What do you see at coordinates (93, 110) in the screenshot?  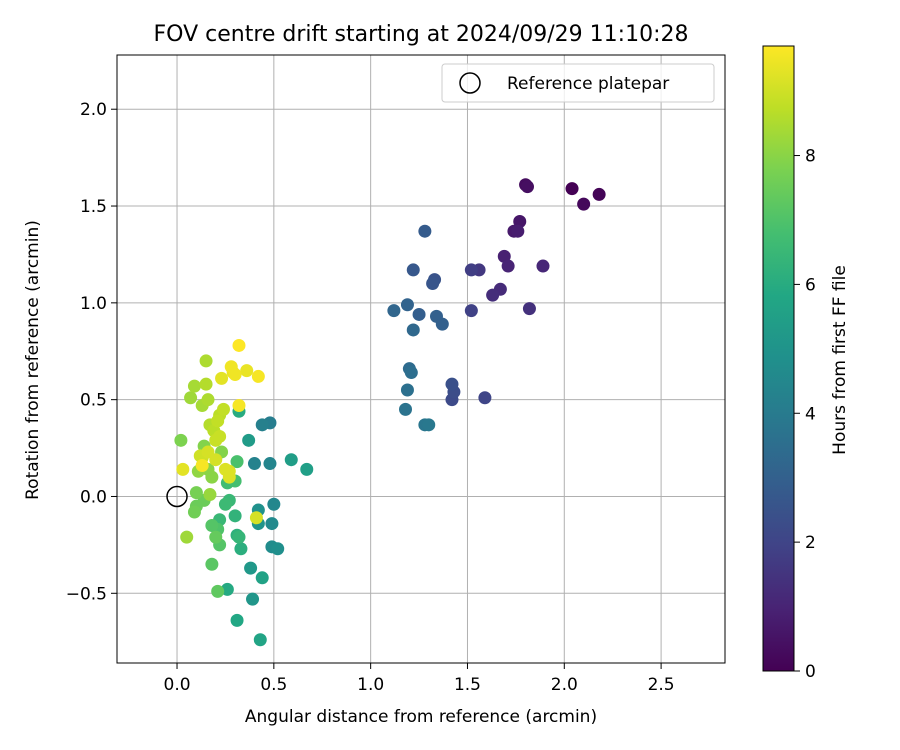 I see `y-tick-label: 2.0` at bounding box center [93, 110].